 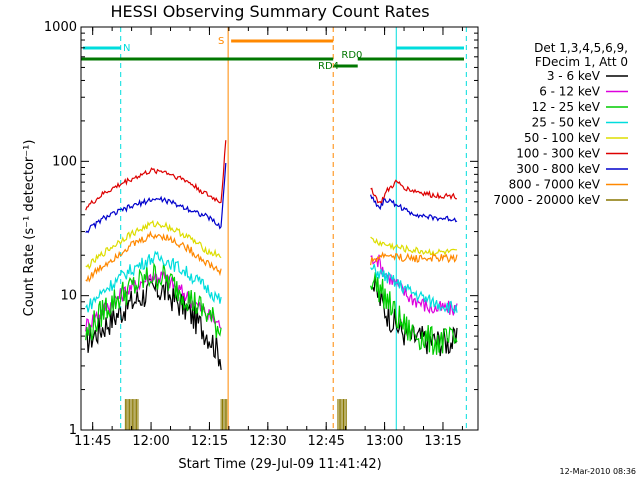 I want to click on y-tick-label: 1, so click(x=73, y=430).